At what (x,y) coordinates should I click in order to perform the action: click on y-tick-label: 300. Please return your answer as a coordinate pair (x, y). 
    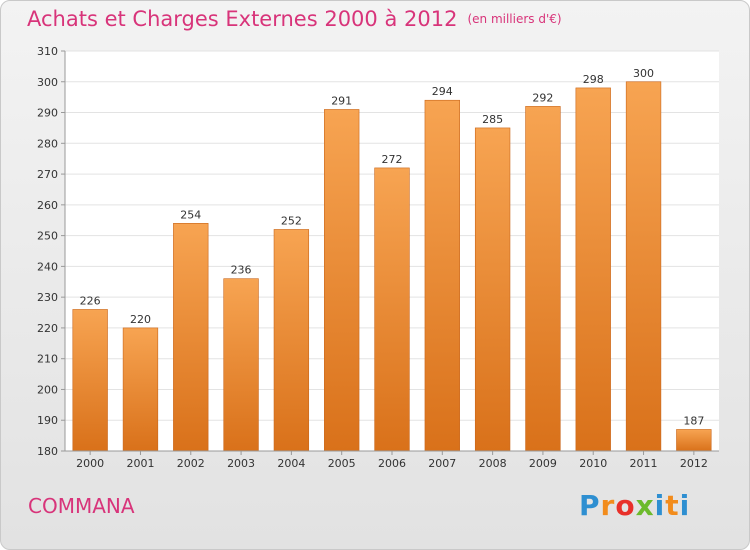
    Looking at the image, I should click on (47, 82).